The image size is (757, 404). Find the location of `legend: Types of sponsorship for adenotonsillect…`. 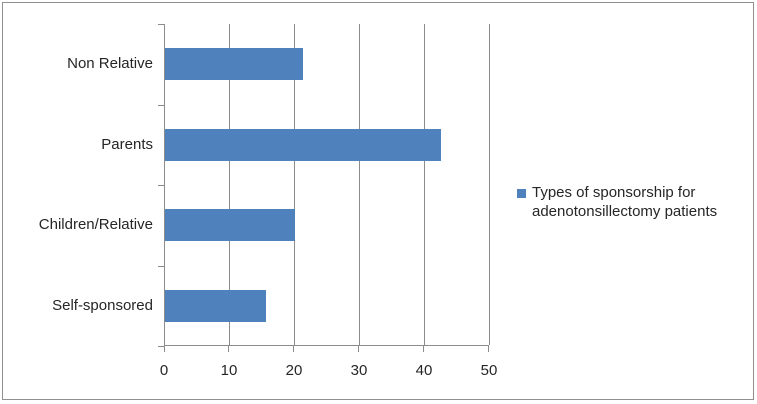

legend: Types of sponsorship for adenotonsillect… is located at coordinates (635, 202).